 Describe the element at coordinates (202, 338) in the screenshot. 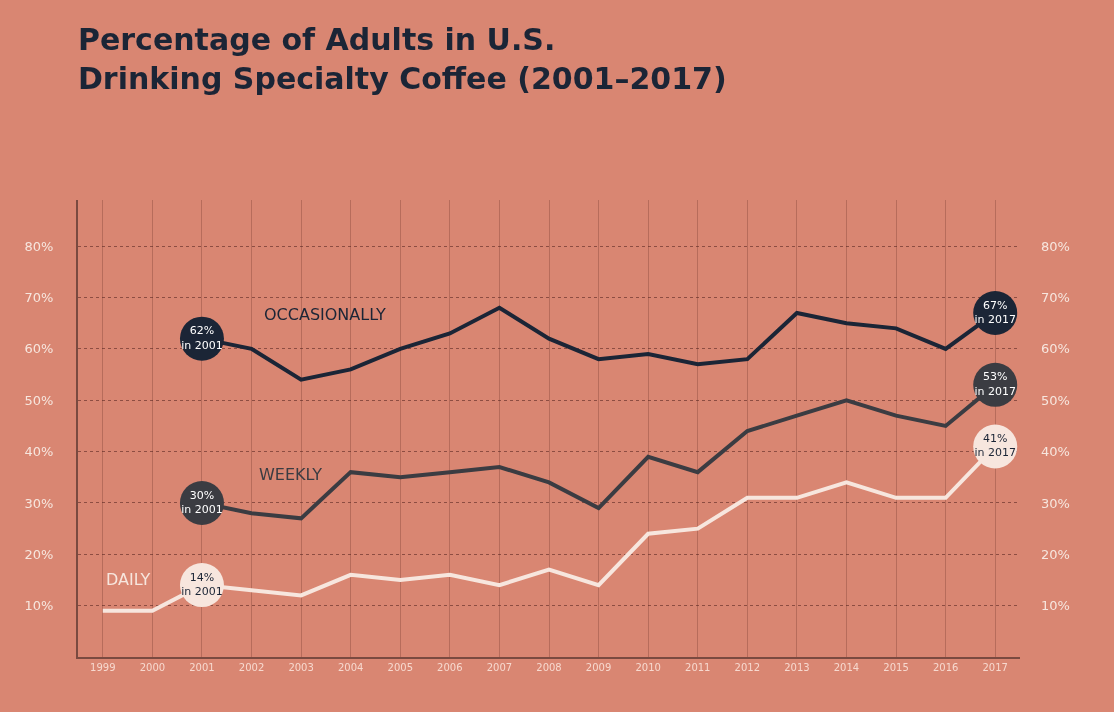

I see `data-label: 62% in 2001` at that location.